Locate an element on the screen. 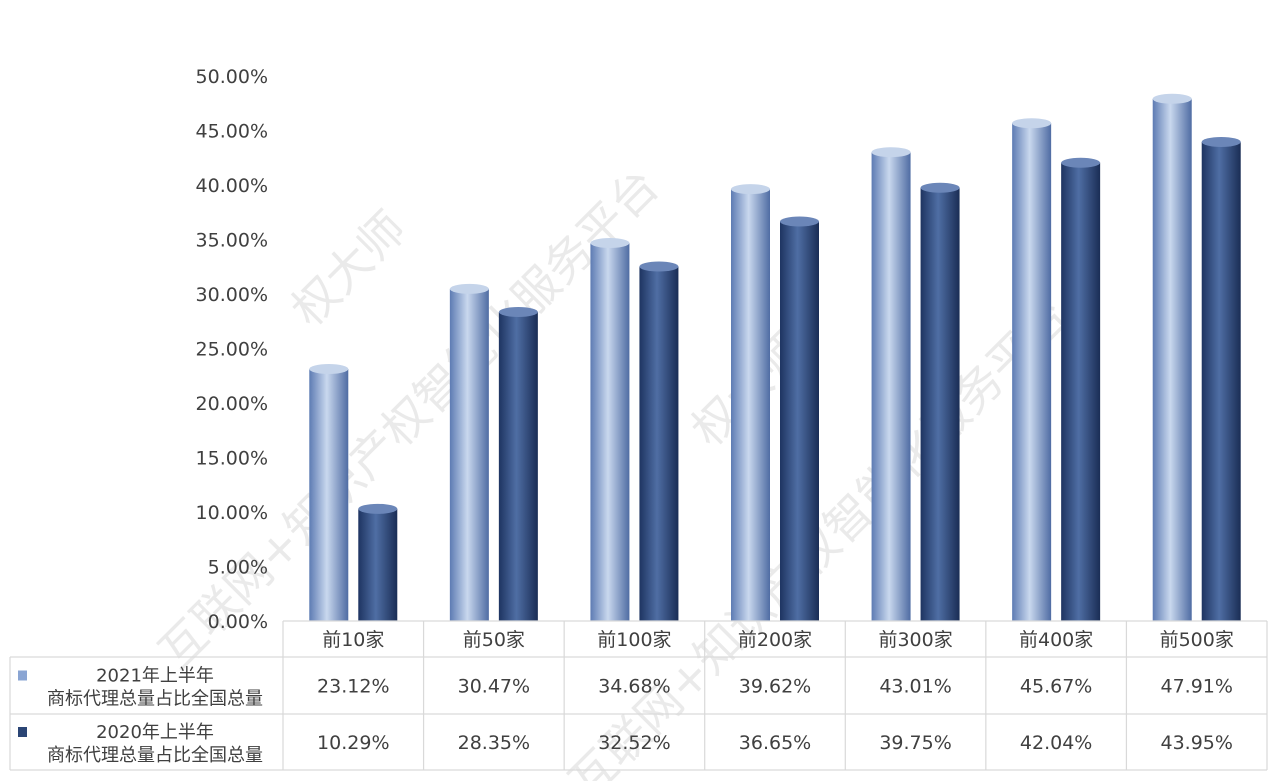  y-tick-label: 10.00% is located at coordinates (232, 513).